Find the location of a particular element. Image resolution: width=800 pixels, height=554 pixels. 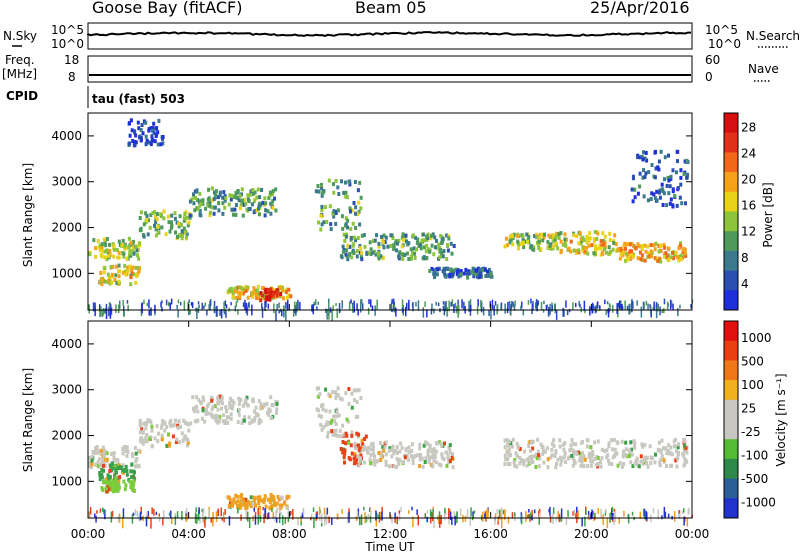

colorbar-segment-vel is located at coordinates (731, 370).